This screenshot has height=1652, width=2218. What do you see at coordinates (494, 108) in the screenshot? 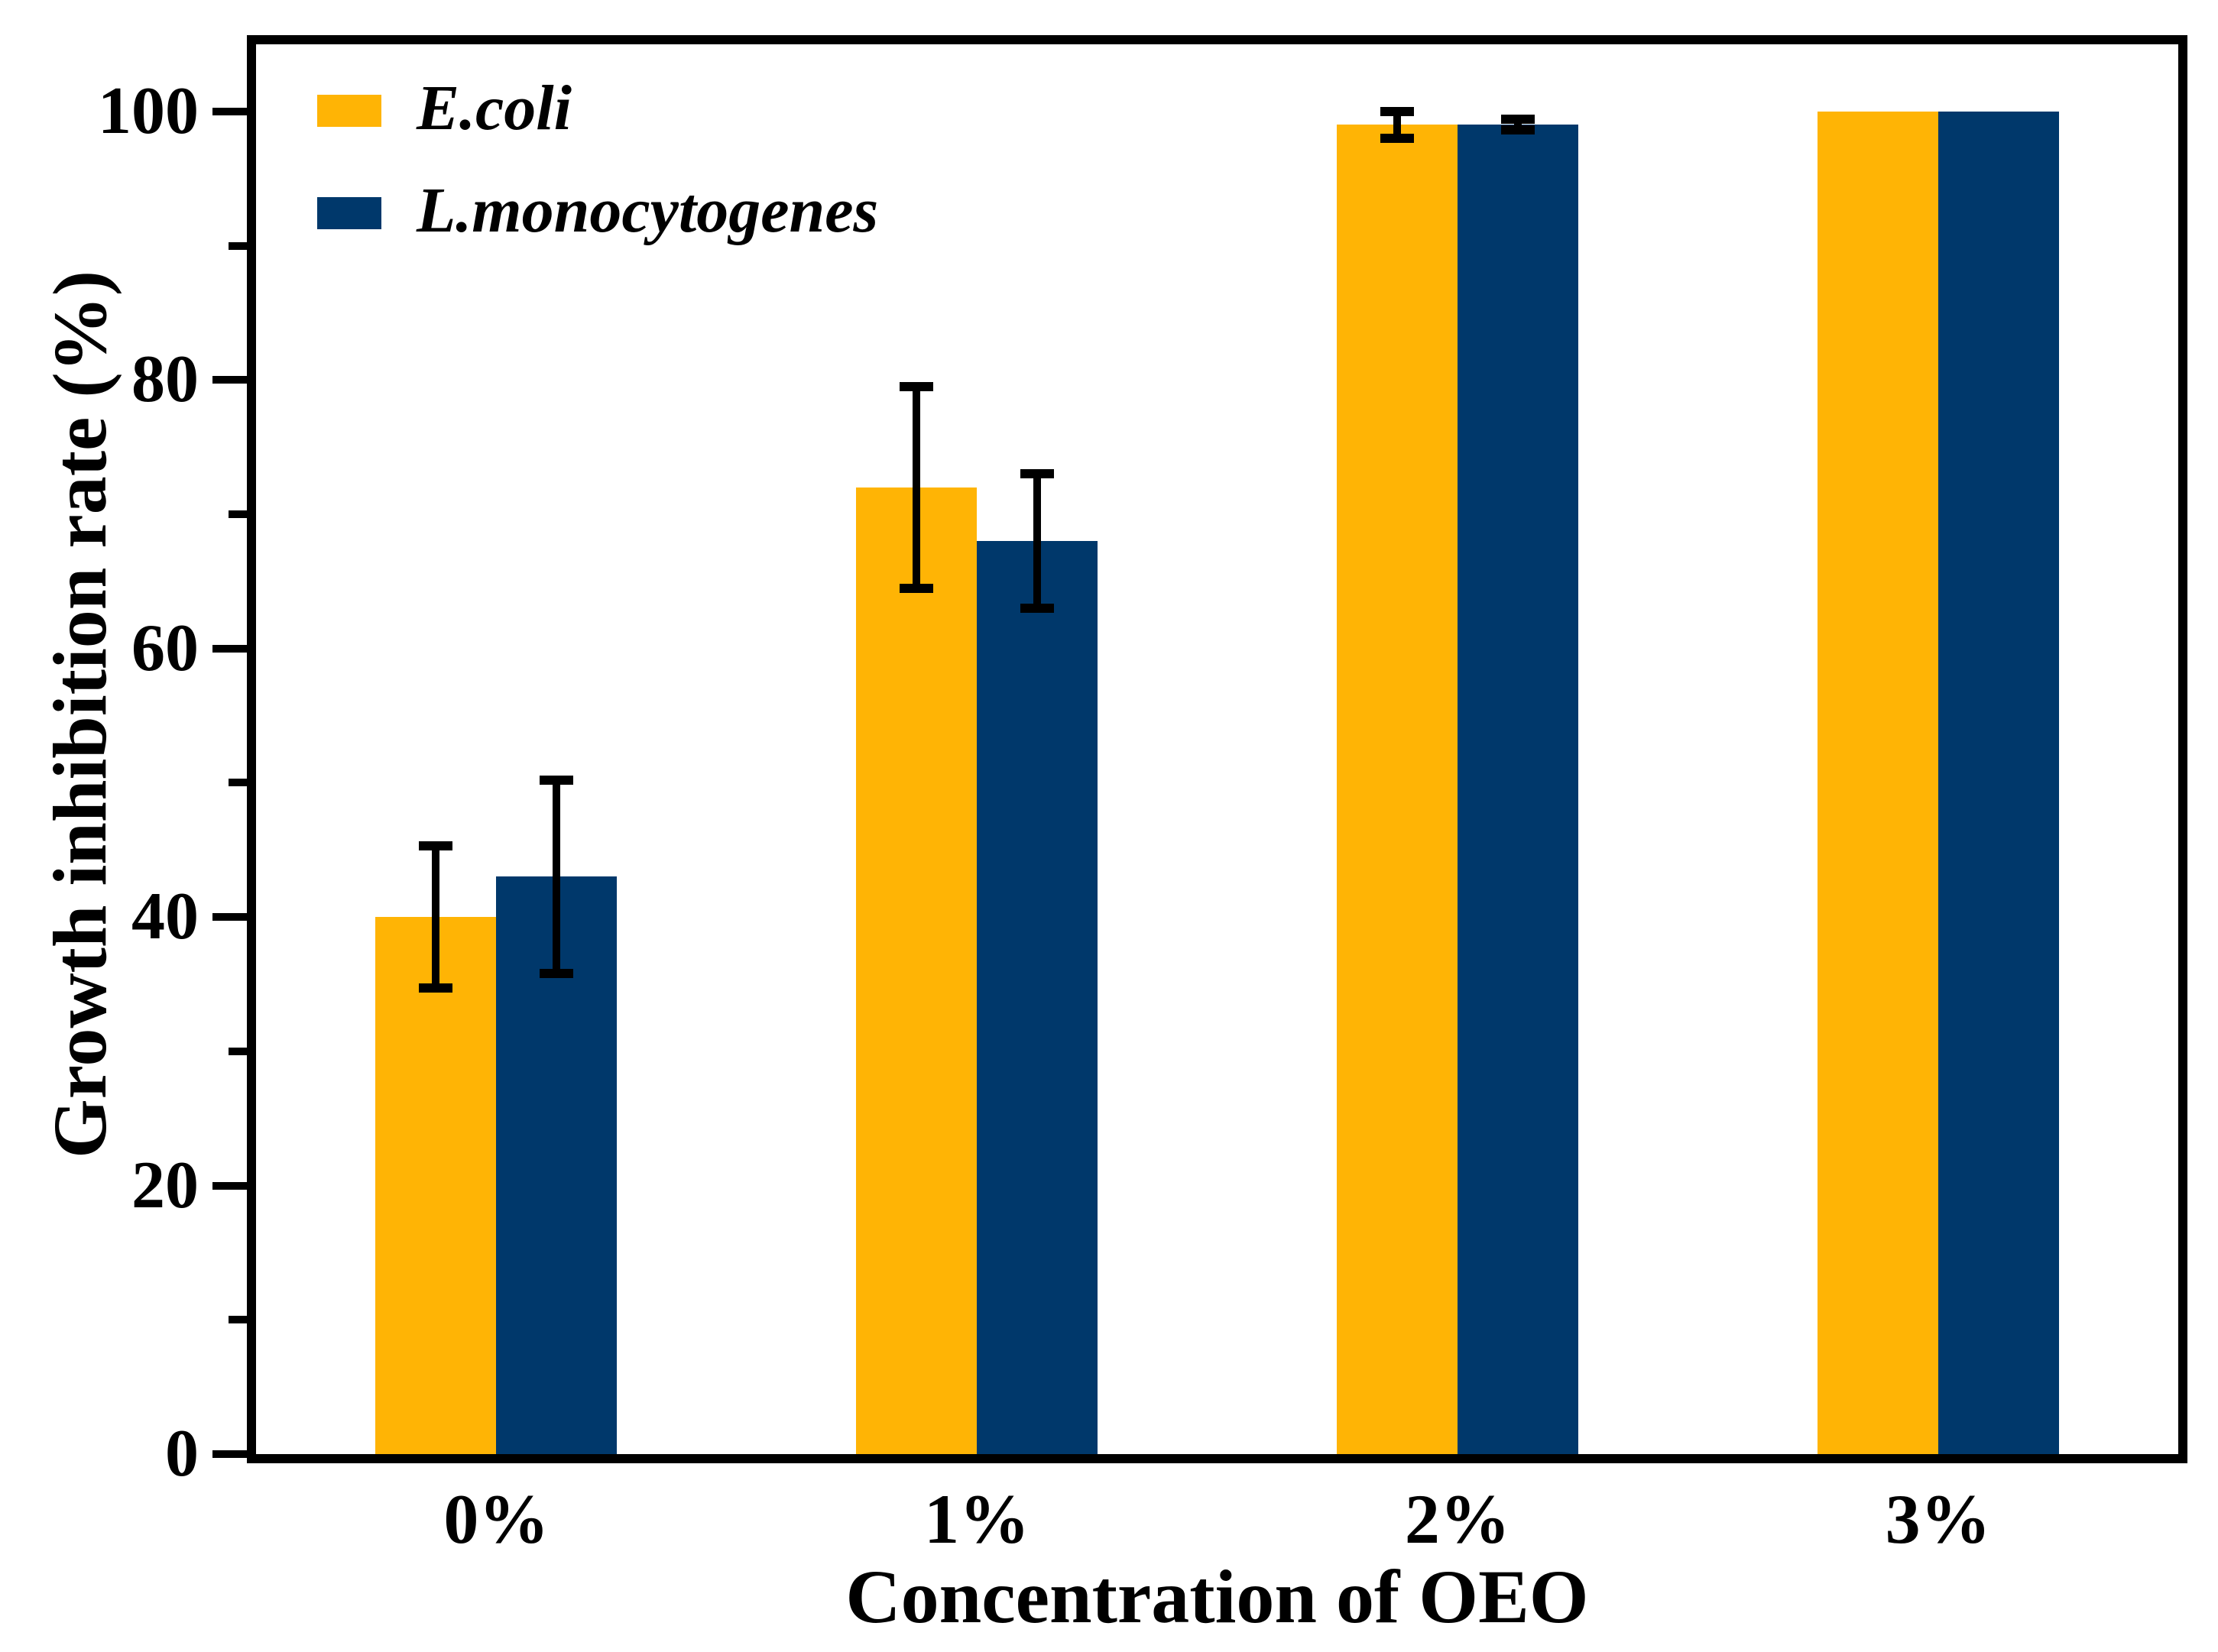
I see `legend-label-e-coli: E.coli` at bounding box center [494, 108].